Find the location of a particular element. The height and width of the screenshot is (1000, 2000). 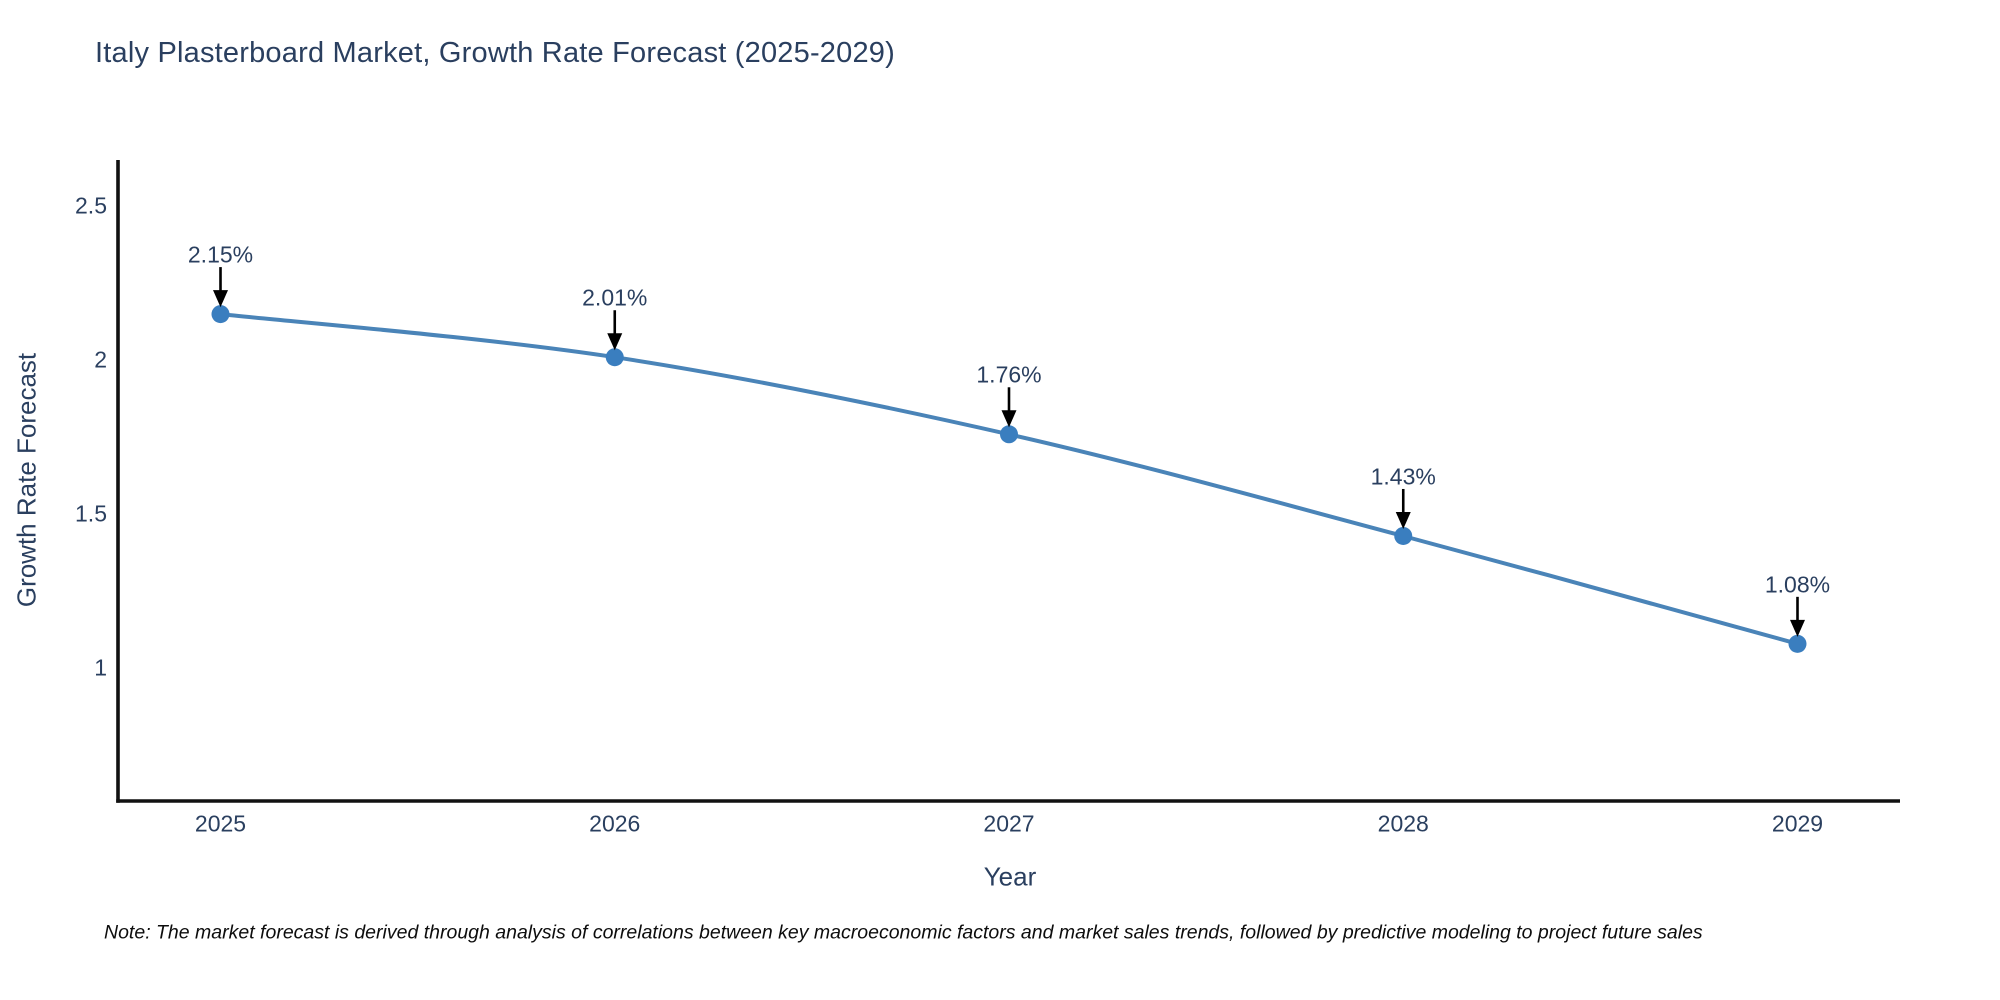

x-tick-label: 2027 is located at coordinates (1009, 823).